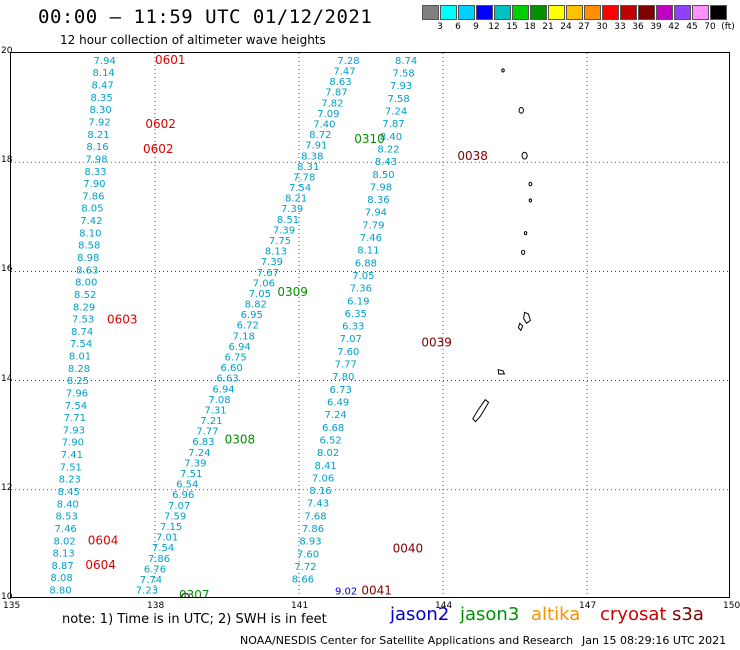  What do you see at coordinates (688, 614) in the screenshot?
I see `satellite-legend-s3a: s3a` at bounding box center [688, 614].